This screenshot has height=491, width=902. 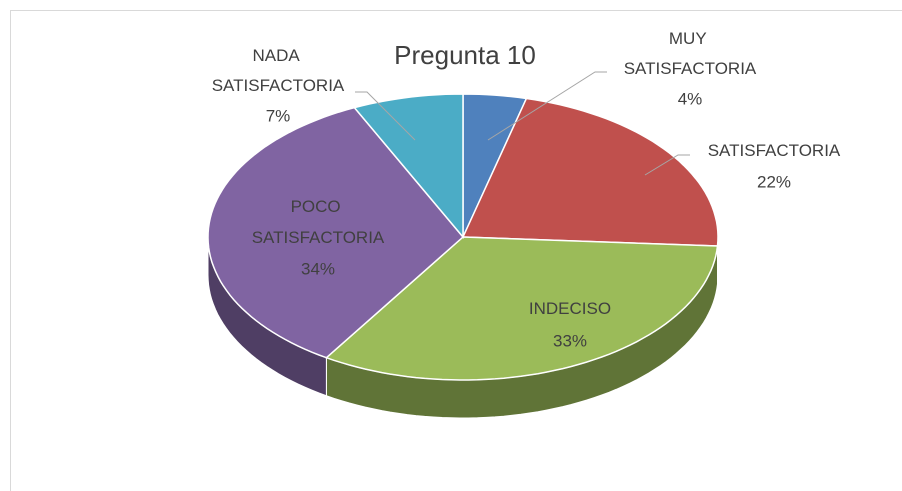 What do you see at coordinates (278, 115) in the screenshot?
I see `data-label-value: 7%` at bounding box center [278, 115].